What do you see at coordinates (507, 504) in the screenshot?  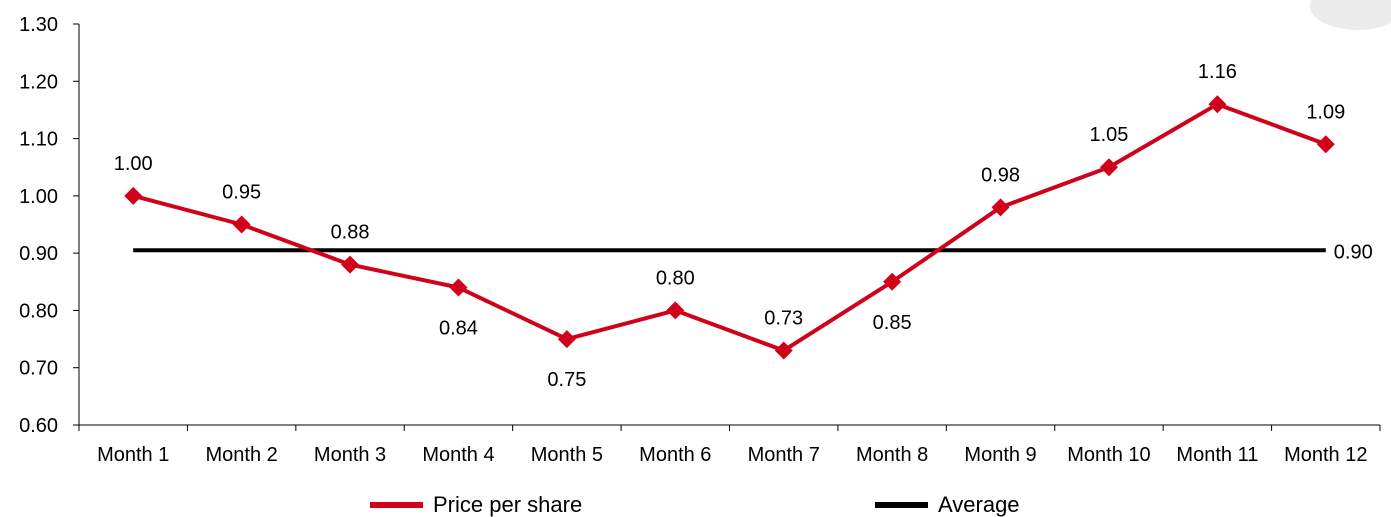 I see `legend-label: Price per share` at bounding box center [507, 504].